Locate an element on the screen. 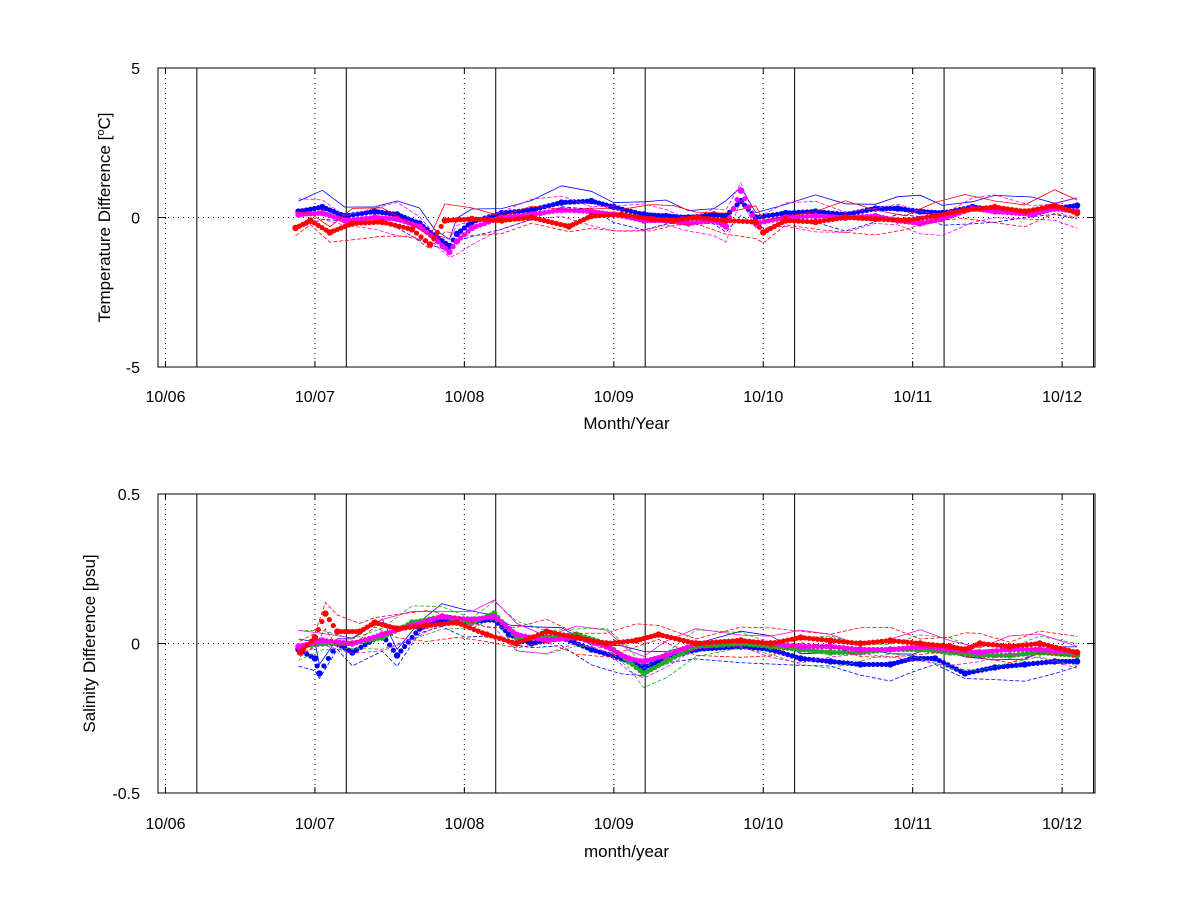 The width and height of the screenshot is (1200, 900). y-tick-label: 5 is located at coordinates (135, 69).